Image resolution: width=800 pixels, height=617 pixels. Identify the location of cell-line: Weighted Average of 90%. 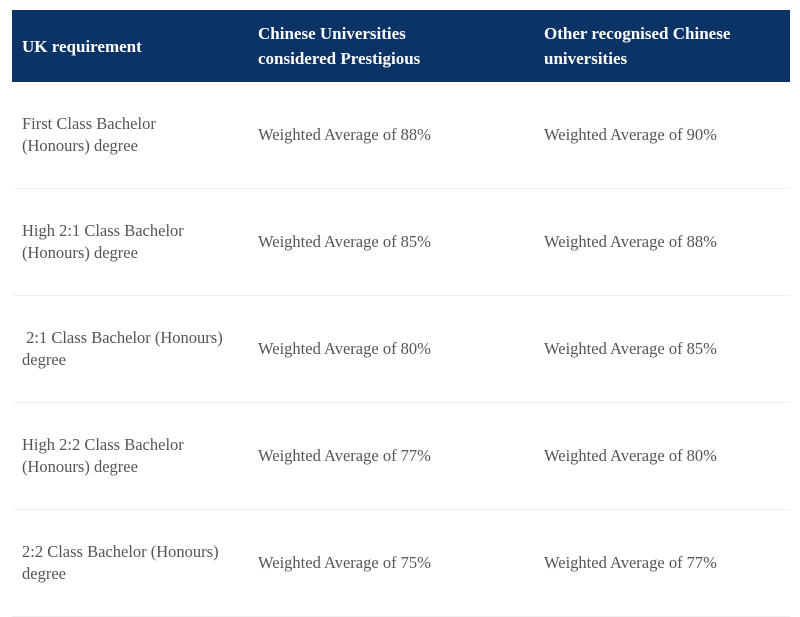
(630, 134).